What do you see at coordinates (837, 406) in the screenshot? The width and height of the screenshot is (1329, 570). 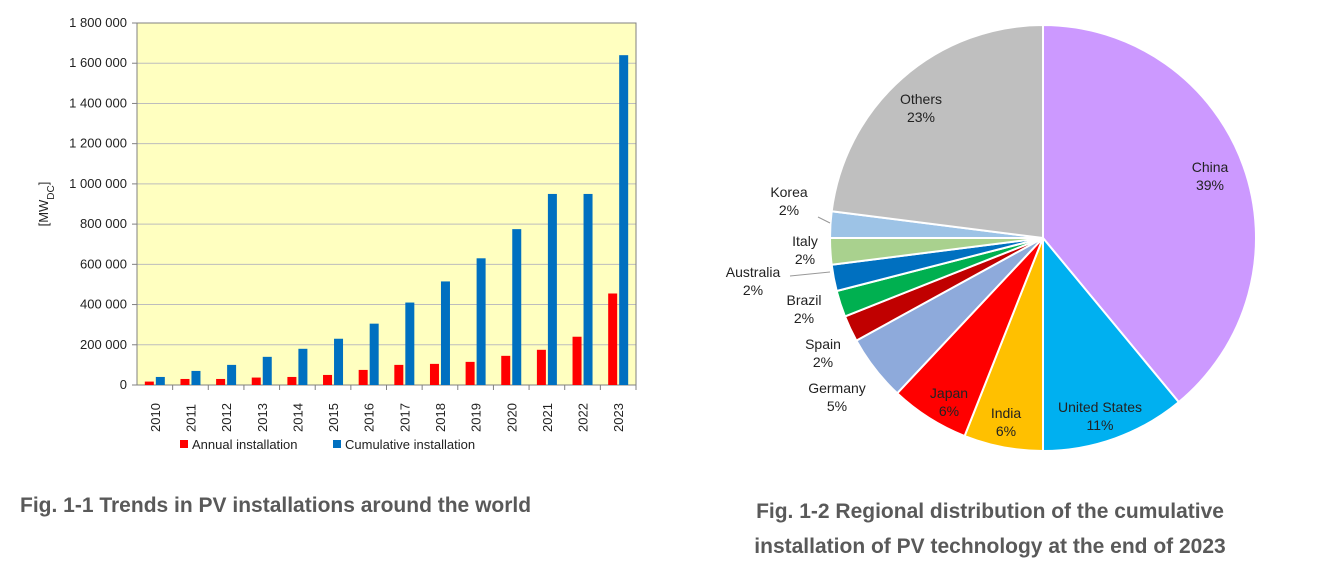 I see `pie-label-percent: 5%` at bounding box center [837, 406].